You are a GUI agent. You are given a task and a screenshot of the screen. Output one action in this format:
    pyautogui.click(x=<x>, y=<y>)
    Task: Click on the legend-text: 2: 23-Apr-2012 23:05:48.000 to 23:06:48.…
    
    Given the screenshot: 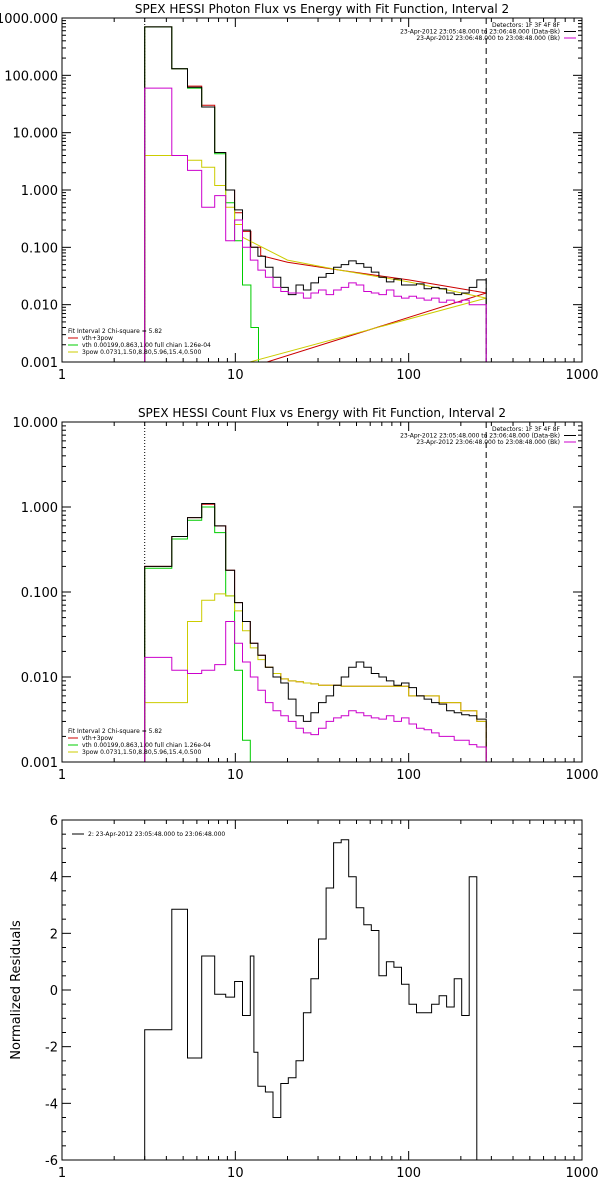 What is the action you would take?
    pyautogui.click(x=156, y=834)
    